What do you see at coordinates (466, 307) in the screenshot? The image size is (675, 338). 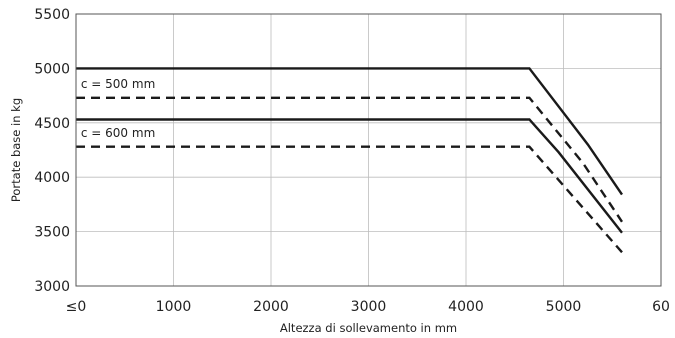 I see `x-tick-label: 4000` at bounding box center [466, 307].